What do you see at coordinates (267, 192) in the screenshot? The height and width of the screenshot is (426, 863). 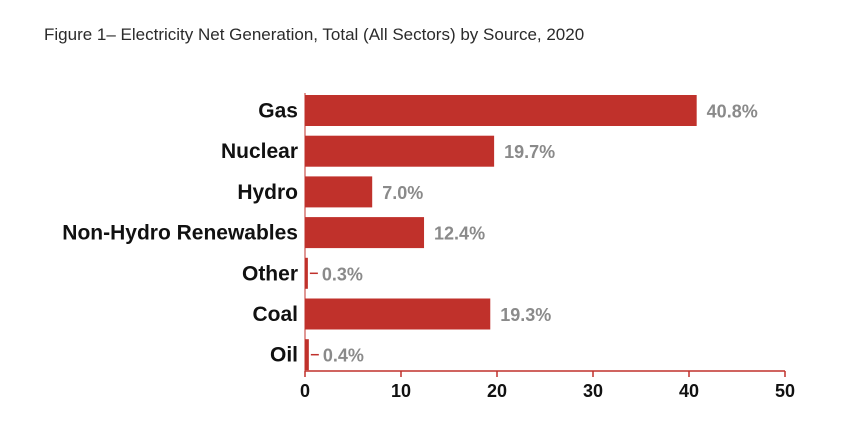 I see `category-label: Hydro` at bounding box center [267, 192].